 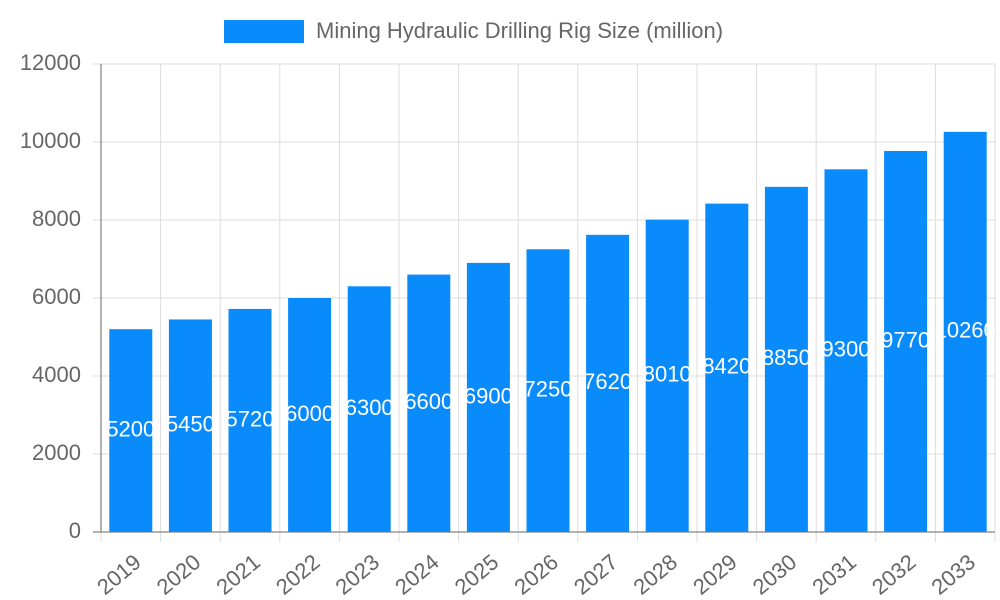 I want to click on y-tick-label: 12000, so click(x=50, y=62).